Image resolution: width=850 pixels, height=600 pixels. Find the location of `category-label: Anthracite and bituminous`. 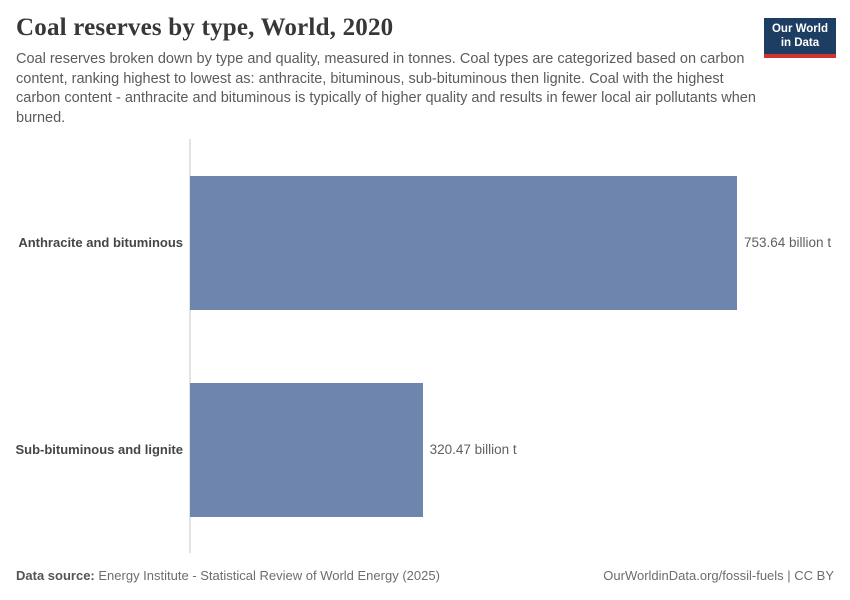

category-label: Anthracite and bituminous is located at coordinates (100, 242).